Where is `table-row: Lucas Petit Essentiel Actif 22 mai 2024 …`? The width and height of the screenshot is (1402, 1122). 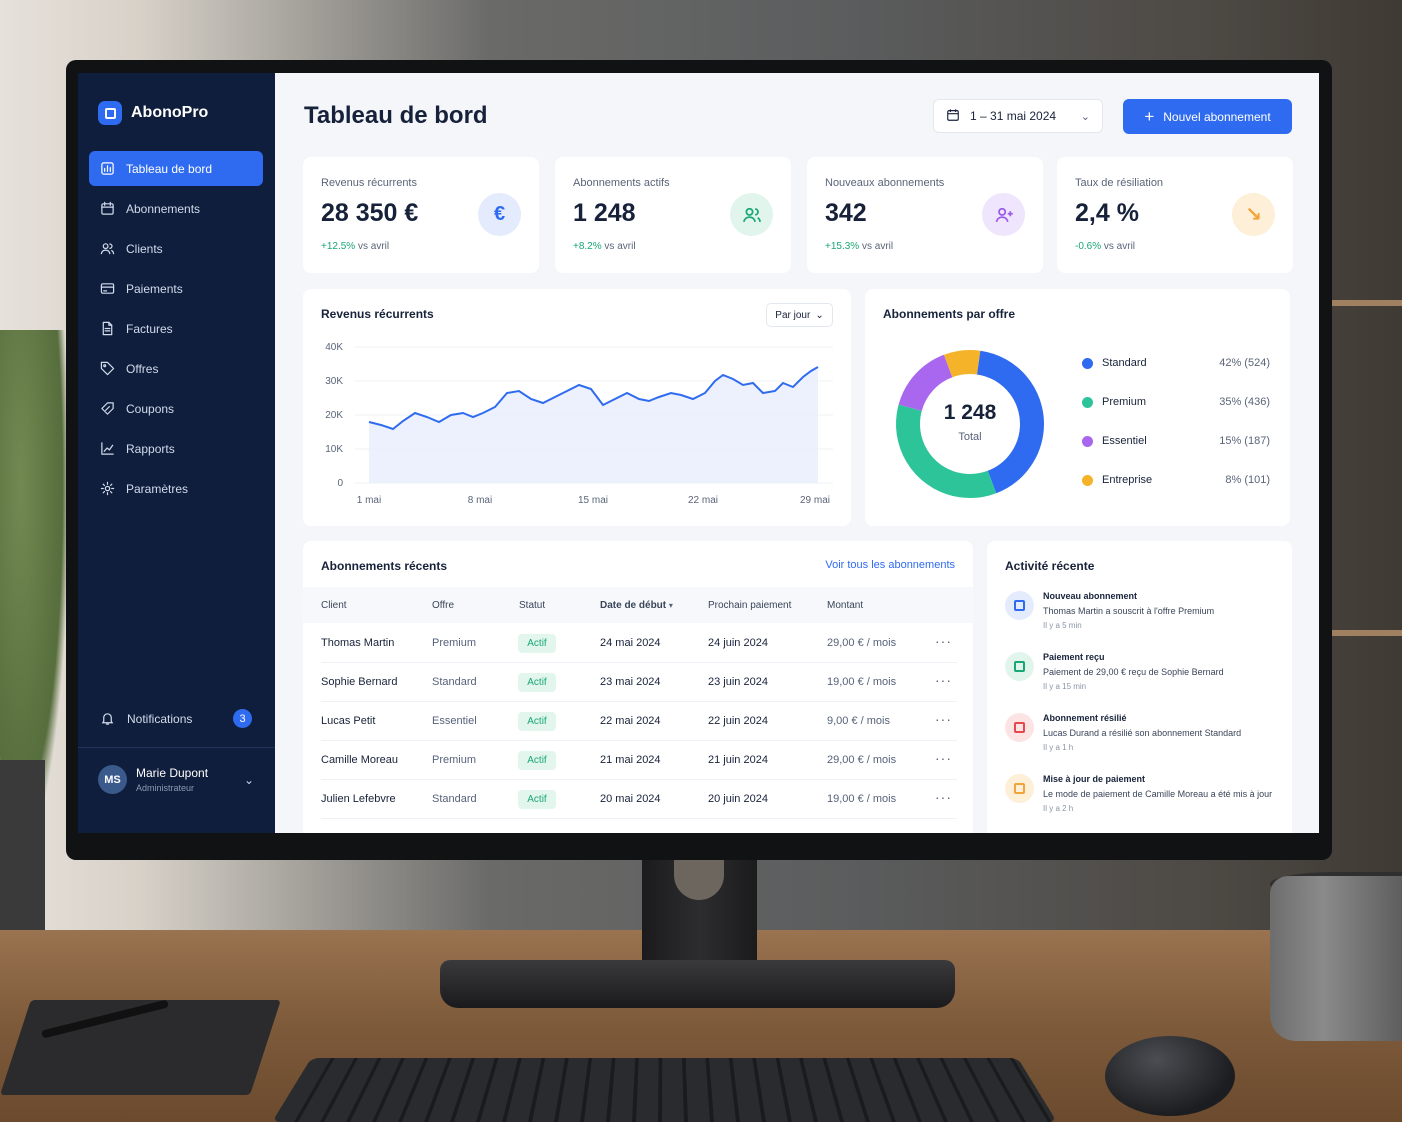
table-row: Lucas Petit Essentiel Actif 22 mai 2024 … is located at coordinates (639, 721).